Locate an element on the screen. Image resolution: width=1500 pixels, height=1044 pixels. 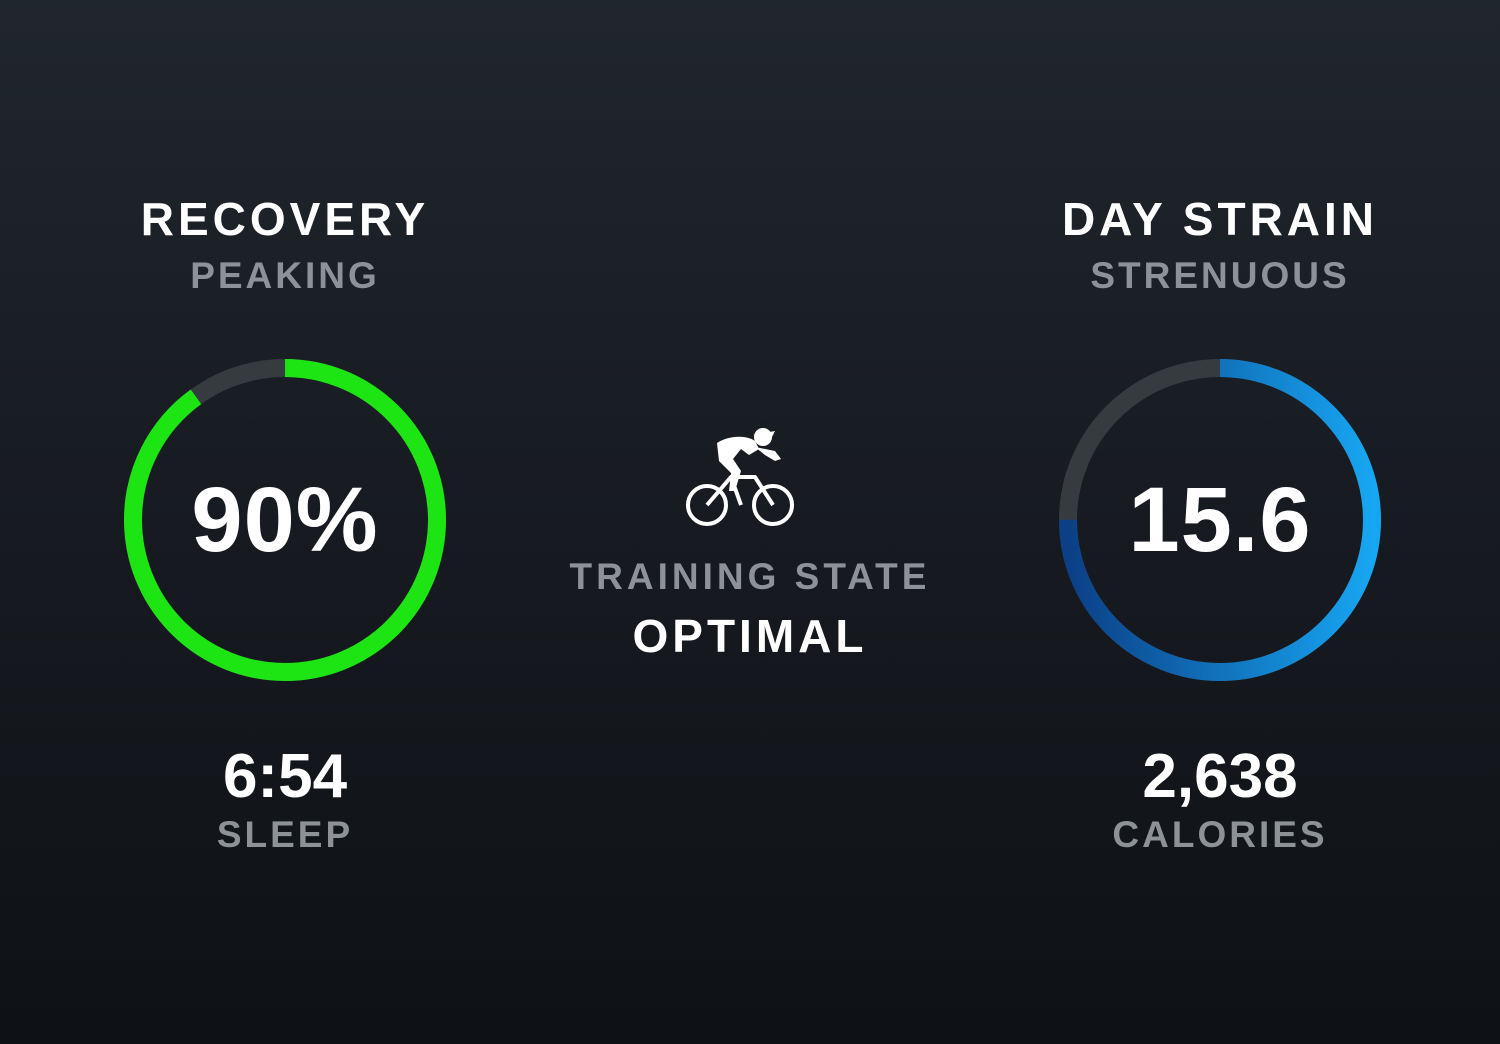
cyclist-icon is located at coordinates (750, 480).